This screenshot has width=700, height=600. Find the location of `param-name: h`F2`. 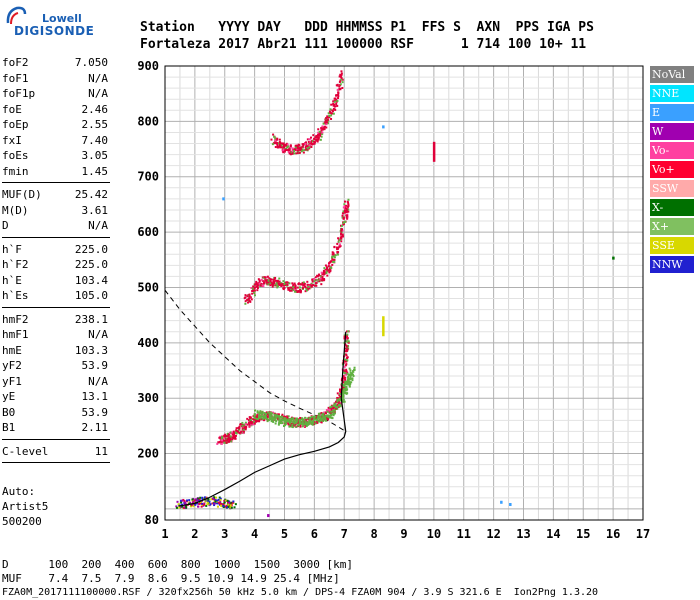

param-name: h`F2 is located at coordinates (15, 264).